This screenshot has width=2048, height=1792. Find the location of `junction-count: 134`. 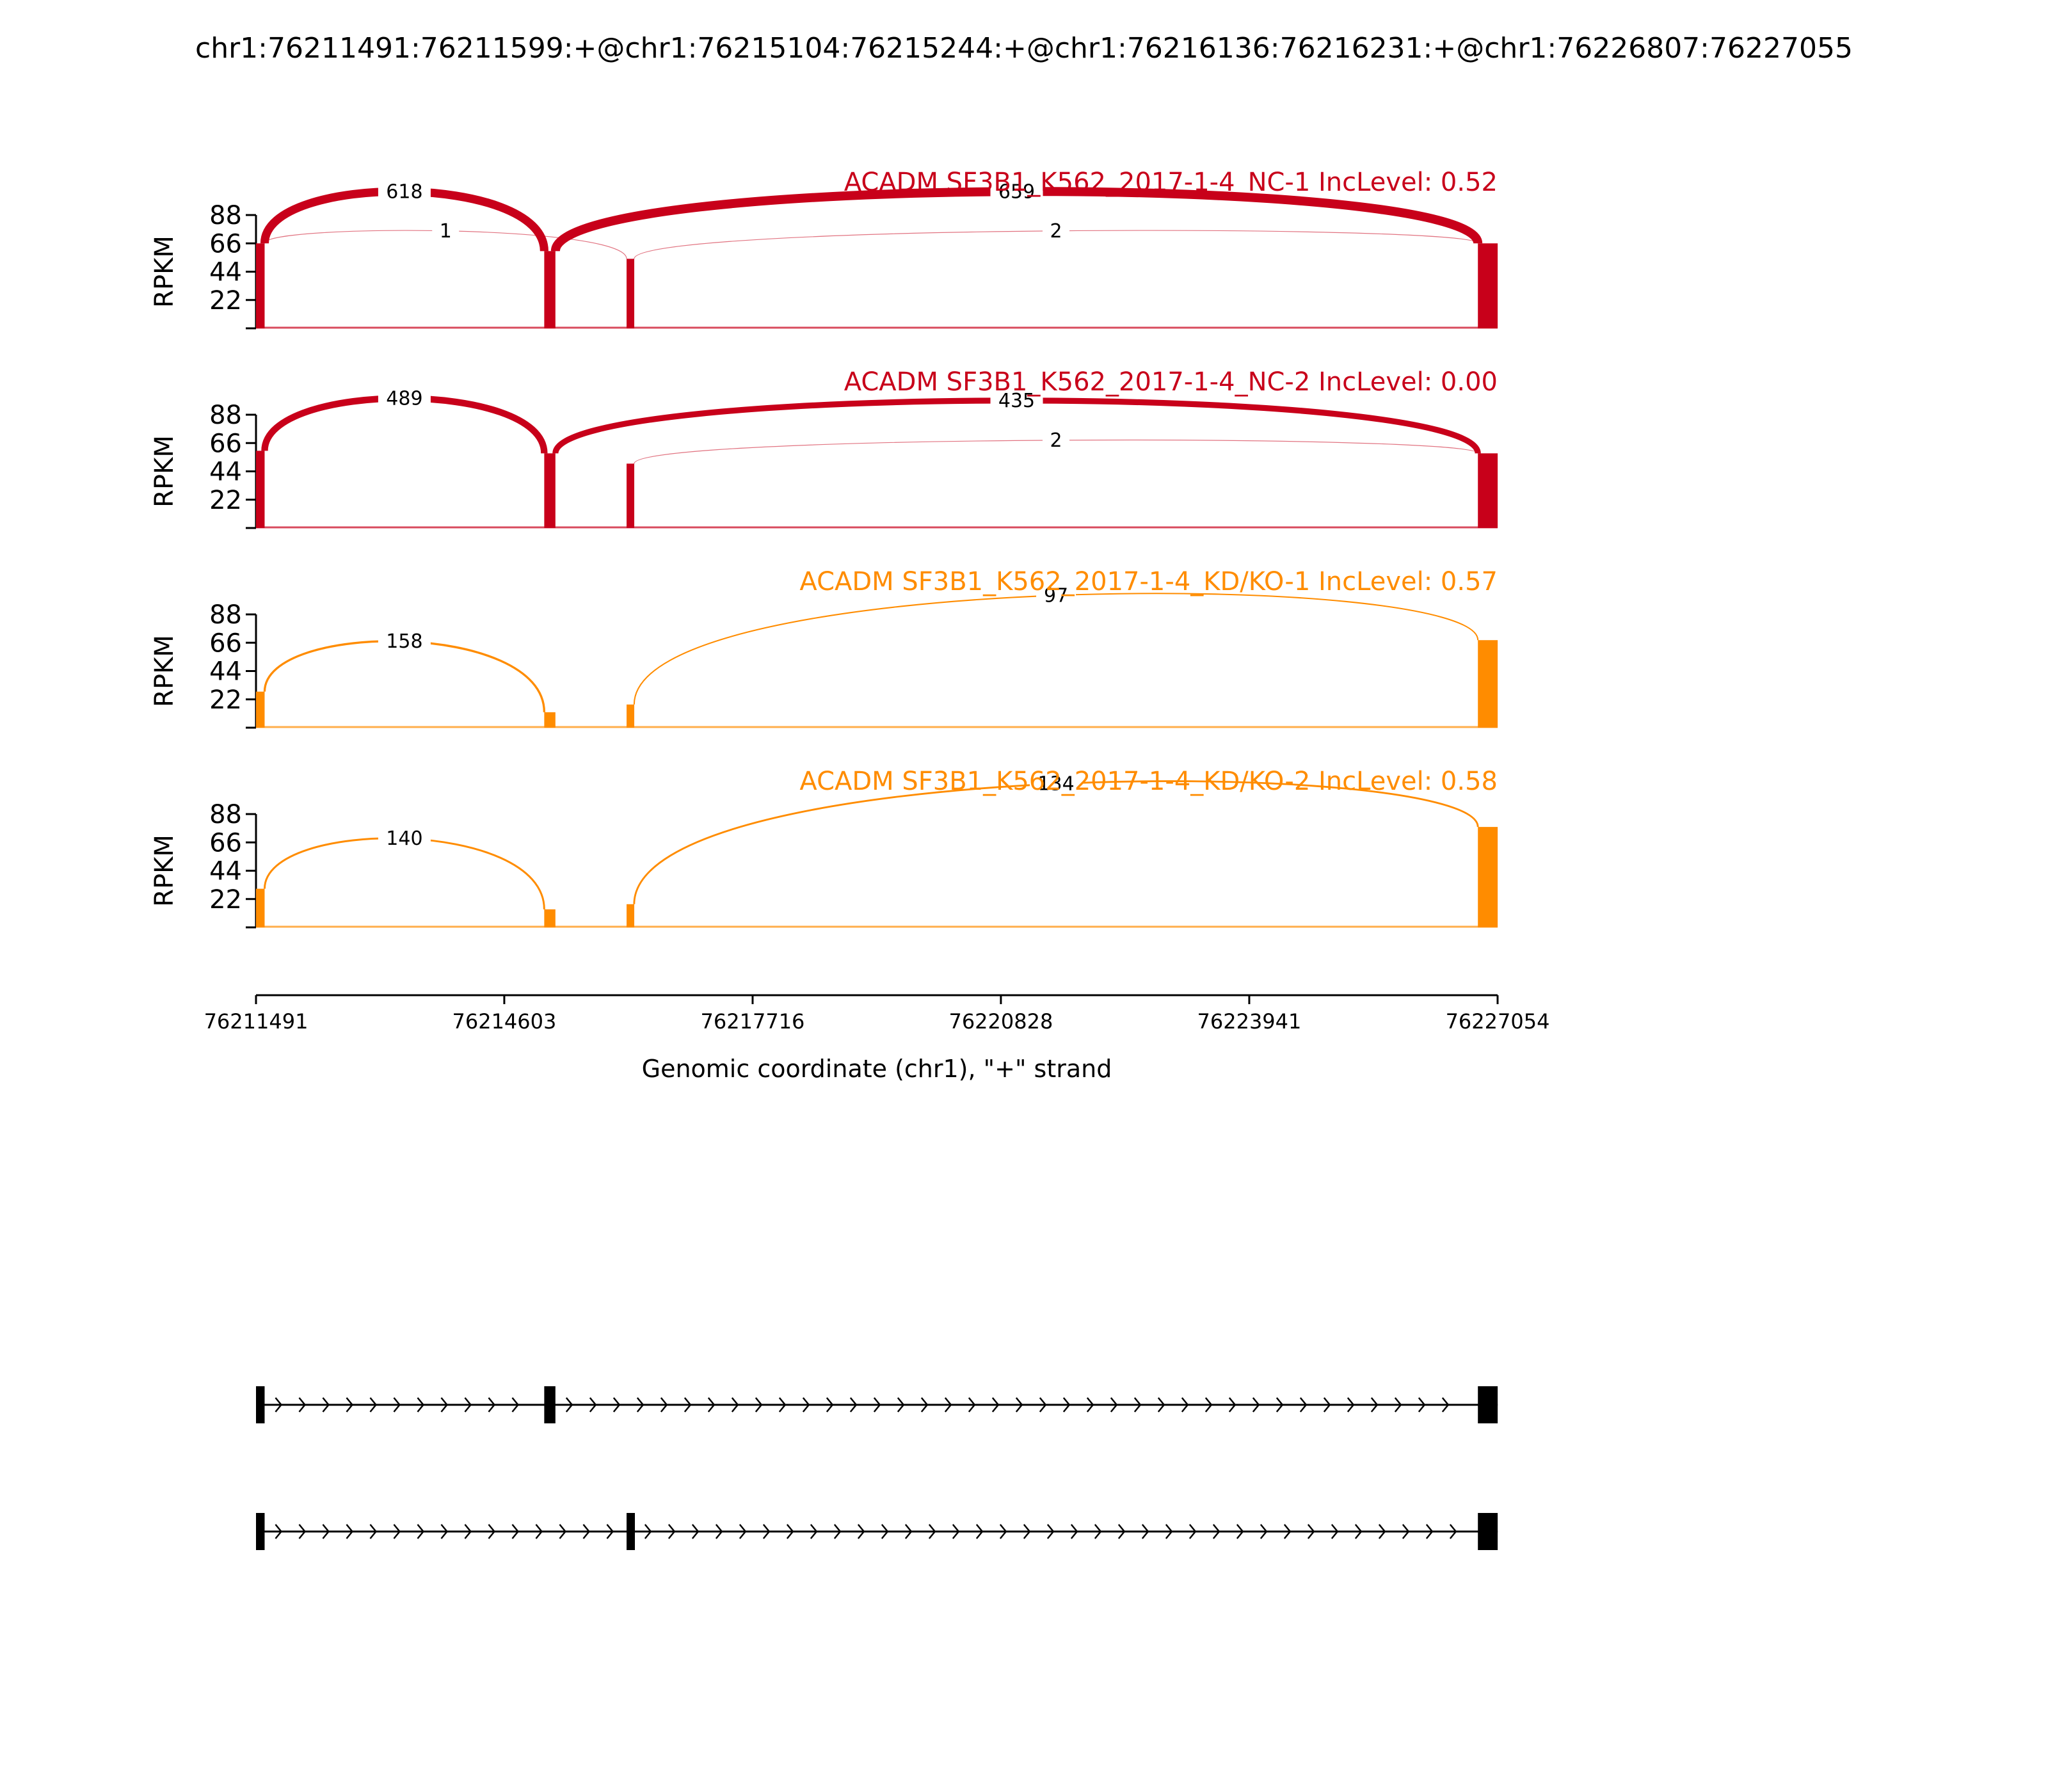

junction-count: 134 is located at coordinates (1055, 784).